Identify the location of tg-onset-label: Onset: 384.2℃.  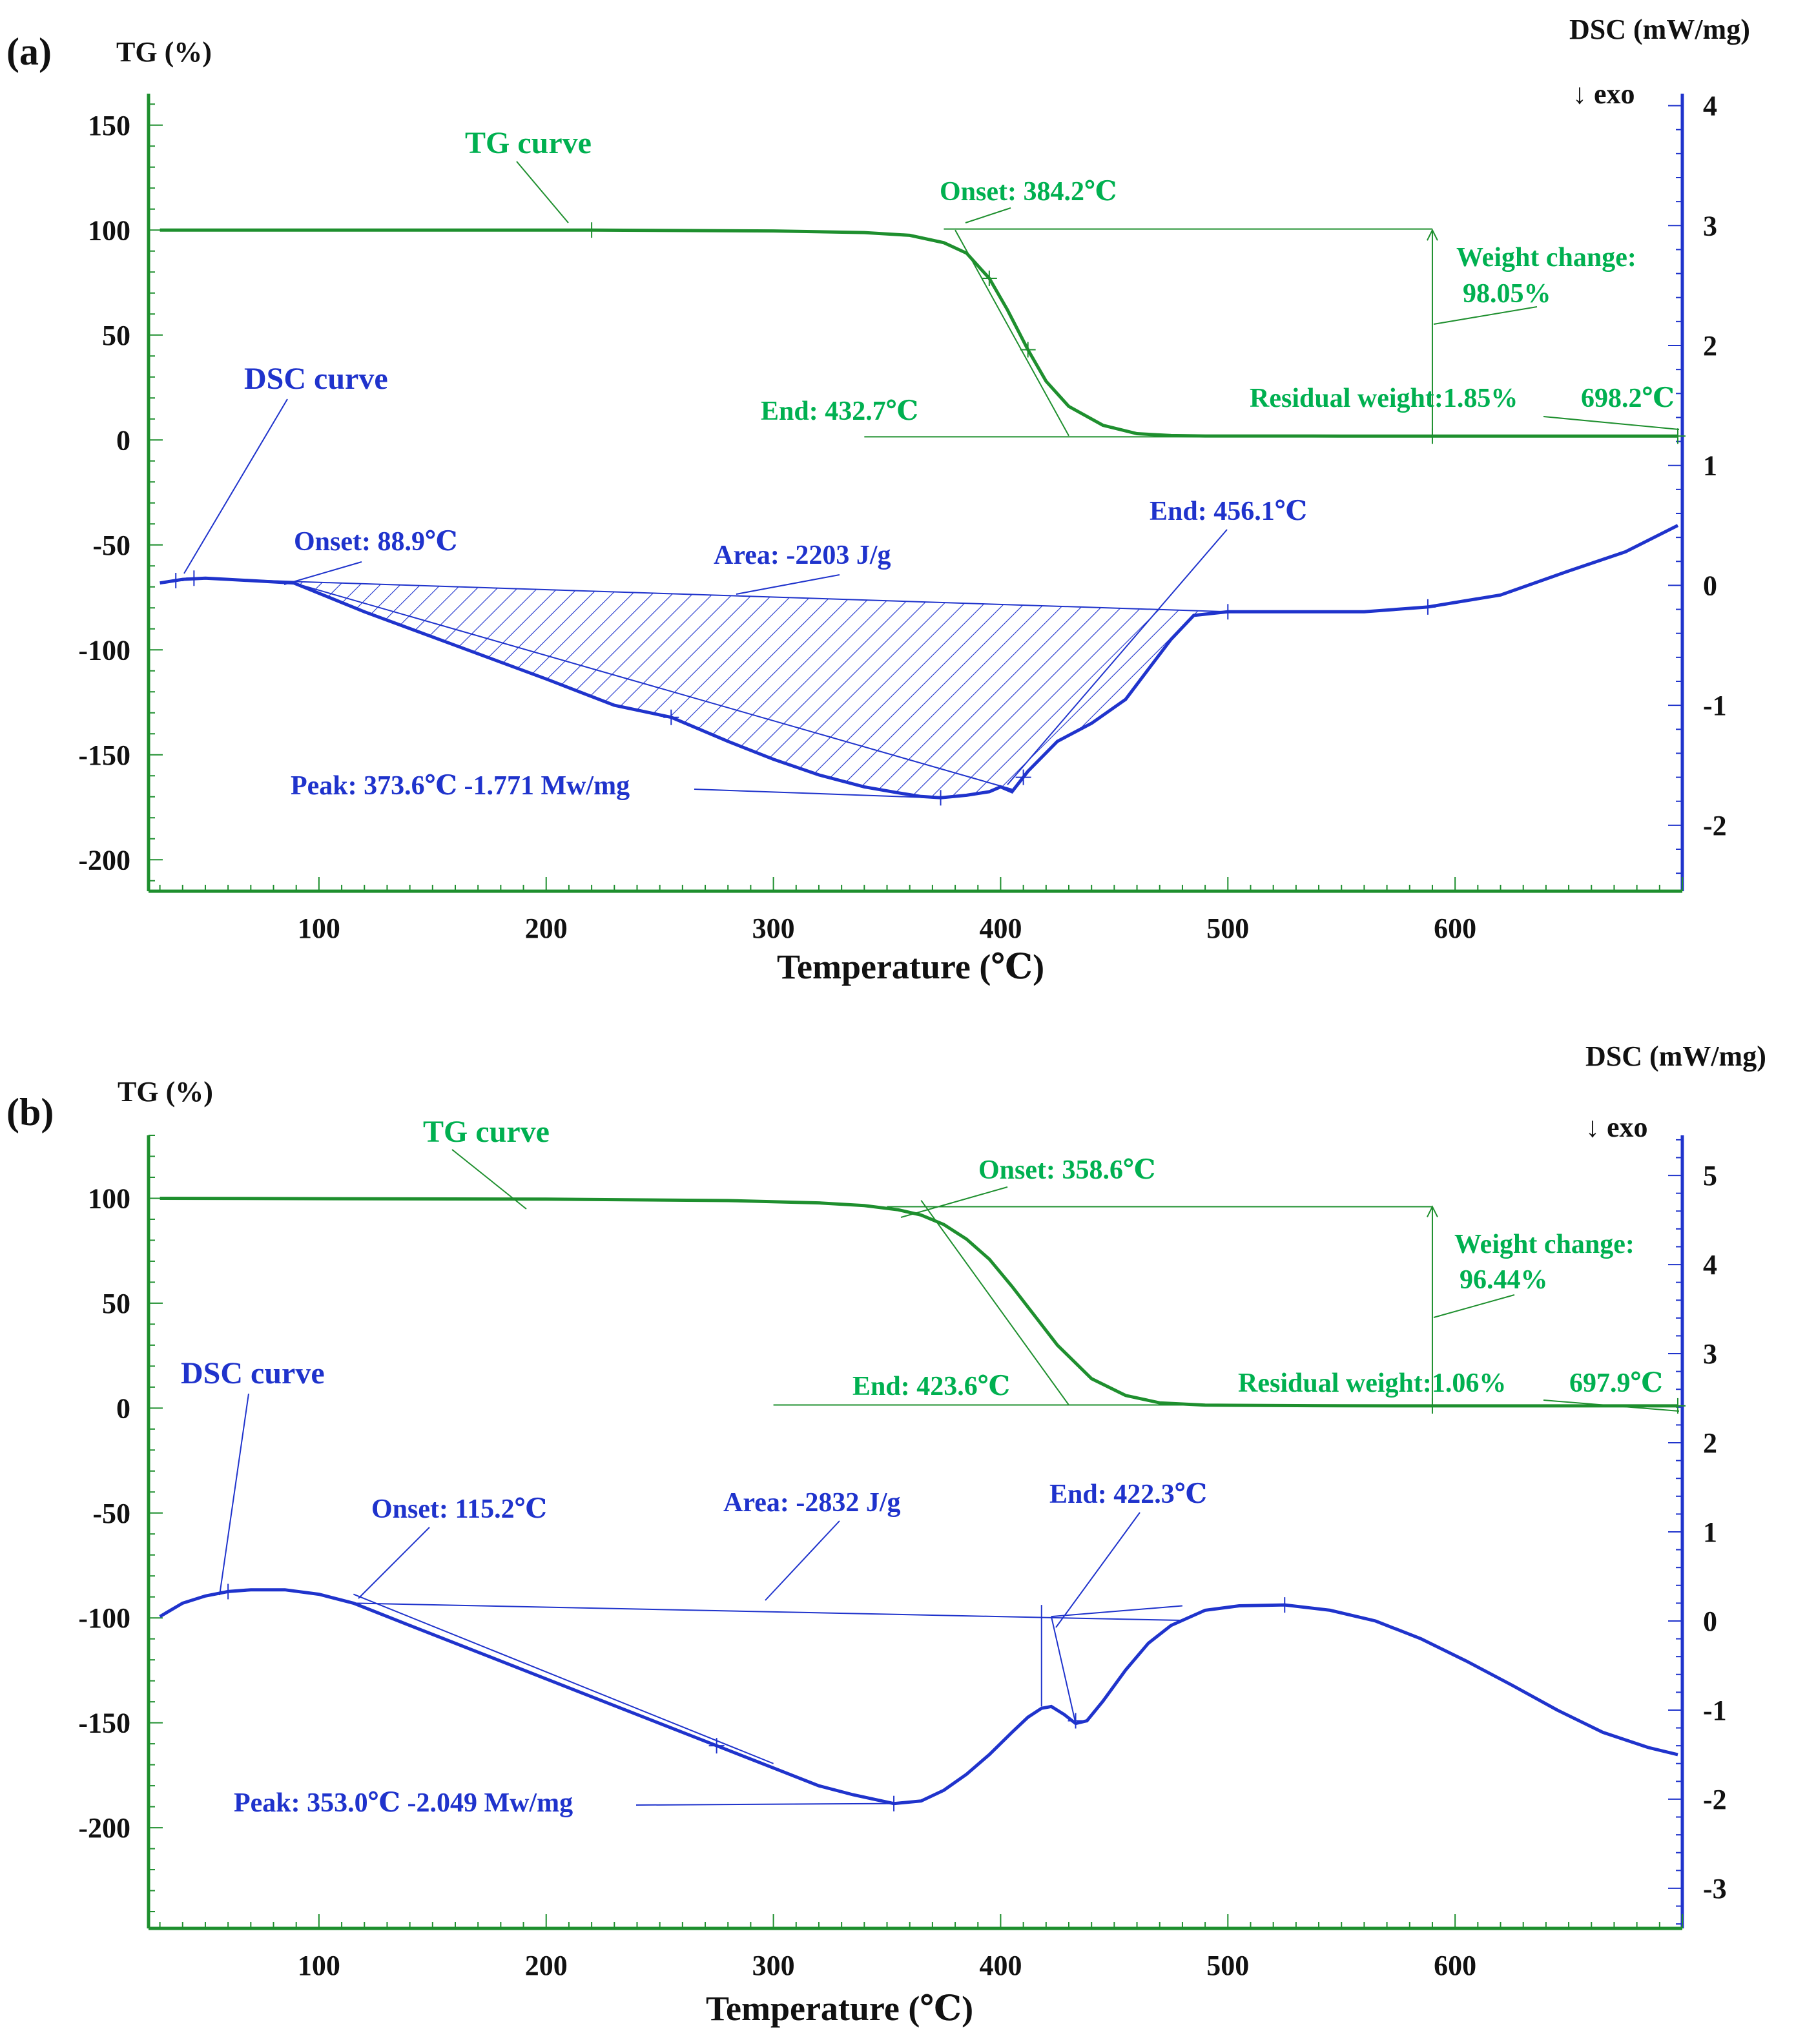
(1028, 192).